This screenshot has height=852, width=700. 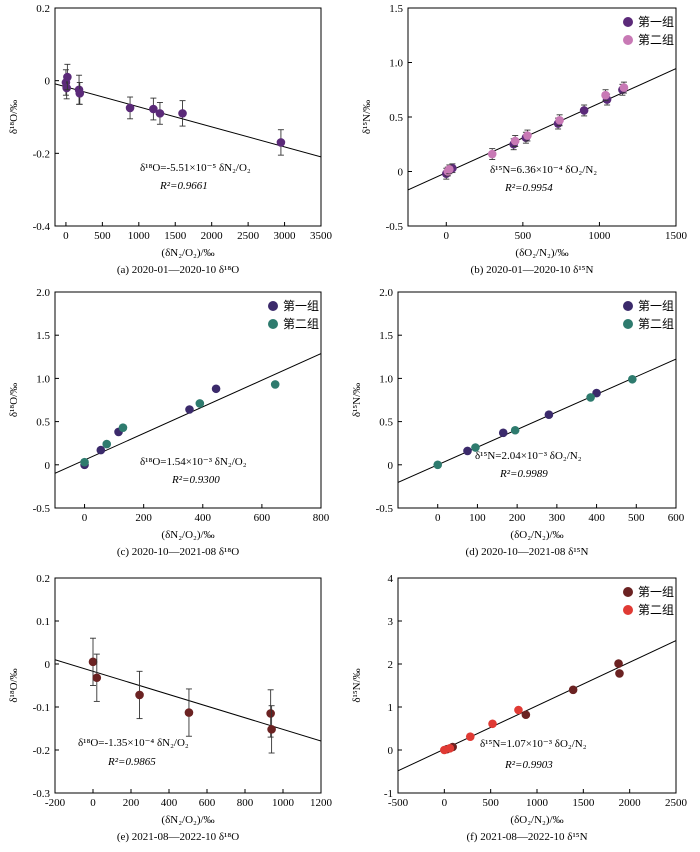 What do you see at coordinates (178, 552) in the screenshot?
I see `panel-caption: (c) 2020-10—2021-08 δ¹⁸O` at bounding box center [178, 552].